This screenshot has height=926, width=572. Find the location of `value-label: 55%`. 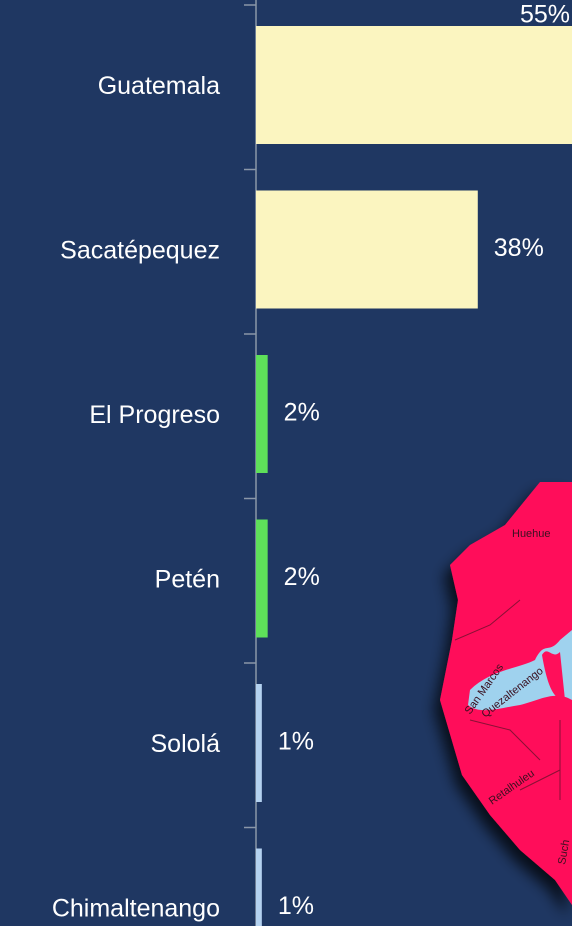

value-label: 55% is located at coordinates (545, 15).